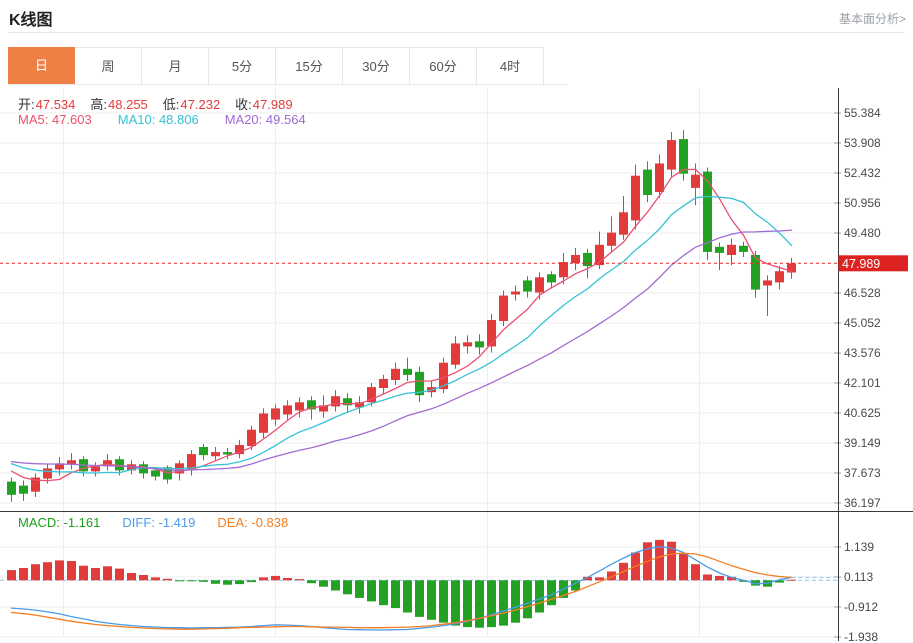 This screenshot has height=643, width=913. What do you see at coordinates (862, 383) in the screenshot?
I see `svg-text: 42.101` at bounding box center [862, 383].